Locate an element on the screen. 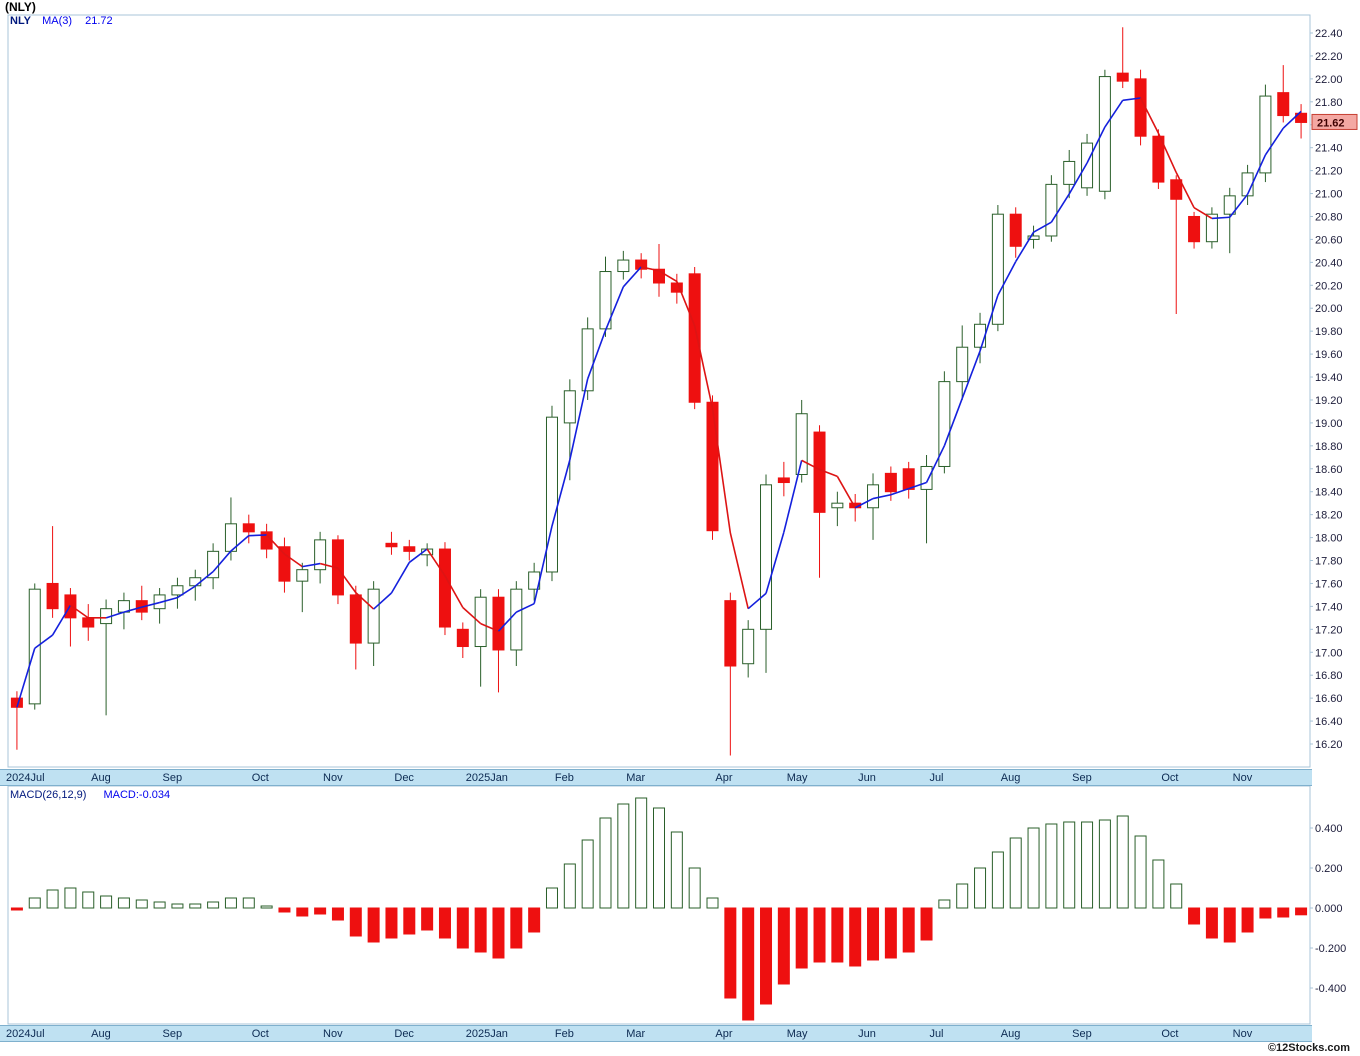 The height and width of the screenshot is (1056, 1360). price-tick-label: 20.60 is located at coordinates (1329, 240).